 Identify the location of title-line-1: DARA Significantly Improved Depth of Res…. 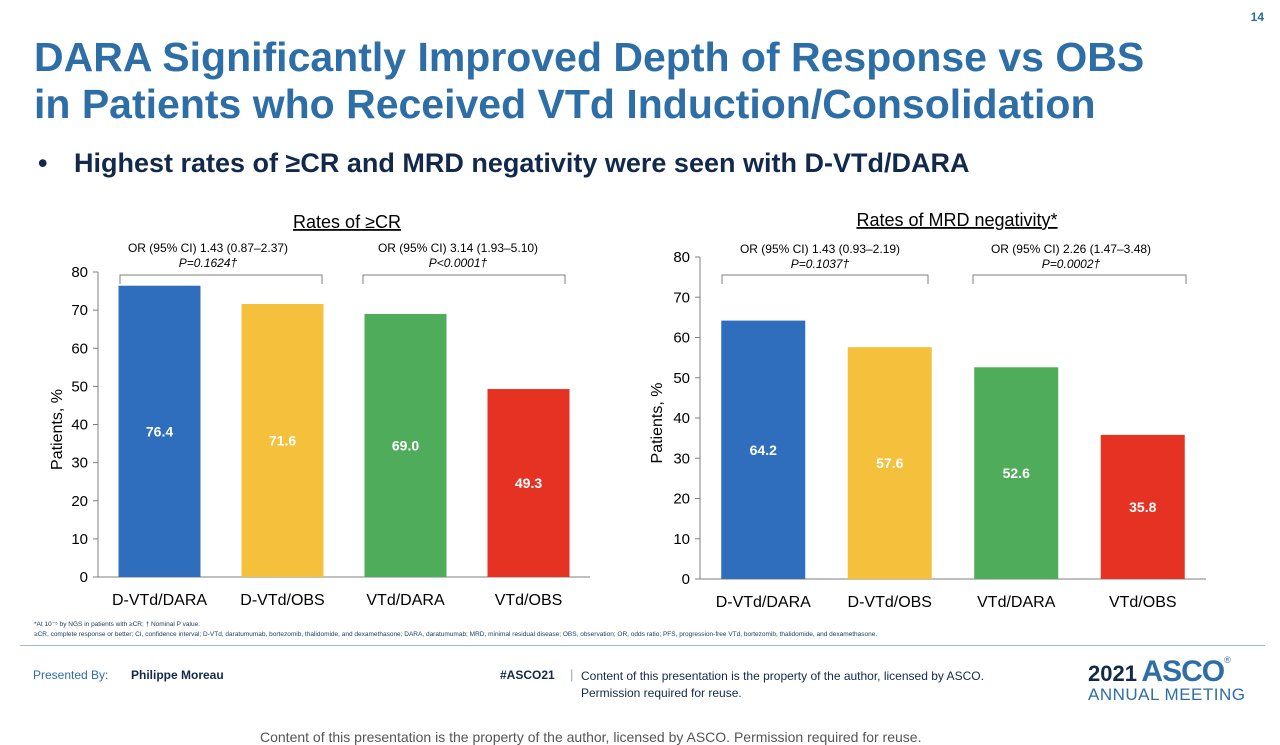
(589, 57).